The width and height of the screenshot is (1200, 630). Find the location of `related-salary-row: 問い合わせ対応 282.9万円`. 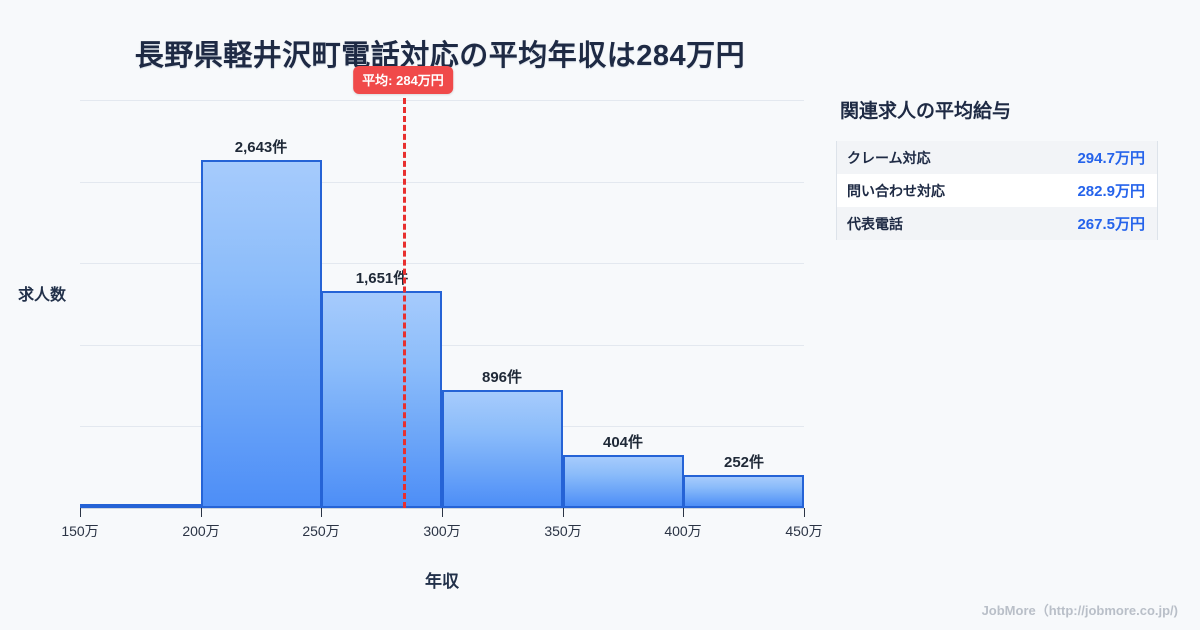

related-salary-row: 問い合わせ対応 282.9万円 is located at coordinates (997, 190).